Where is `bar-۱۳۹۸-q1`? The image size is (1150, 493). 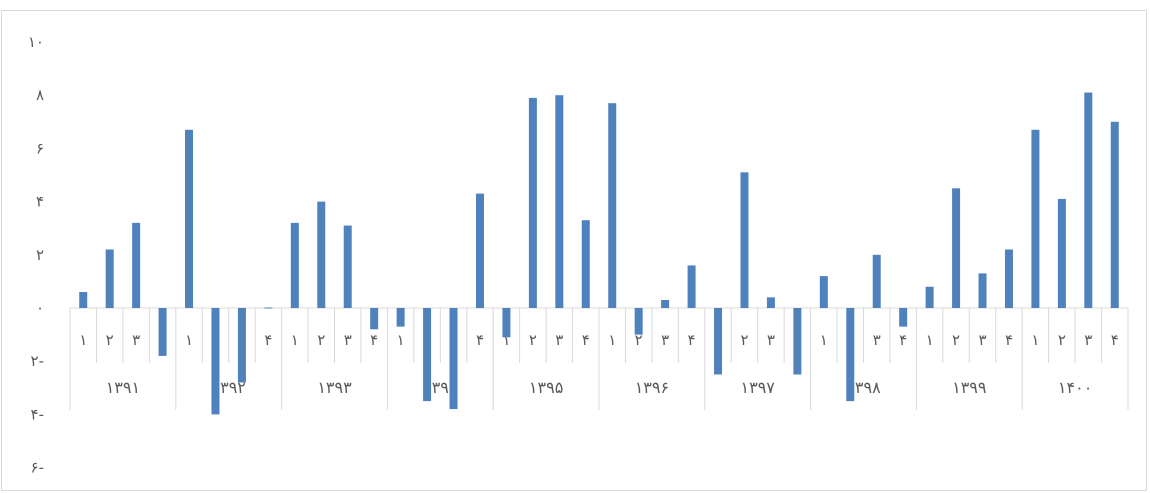
bar-۱۳۹۸-q1 is located at coordinates (823, 292).